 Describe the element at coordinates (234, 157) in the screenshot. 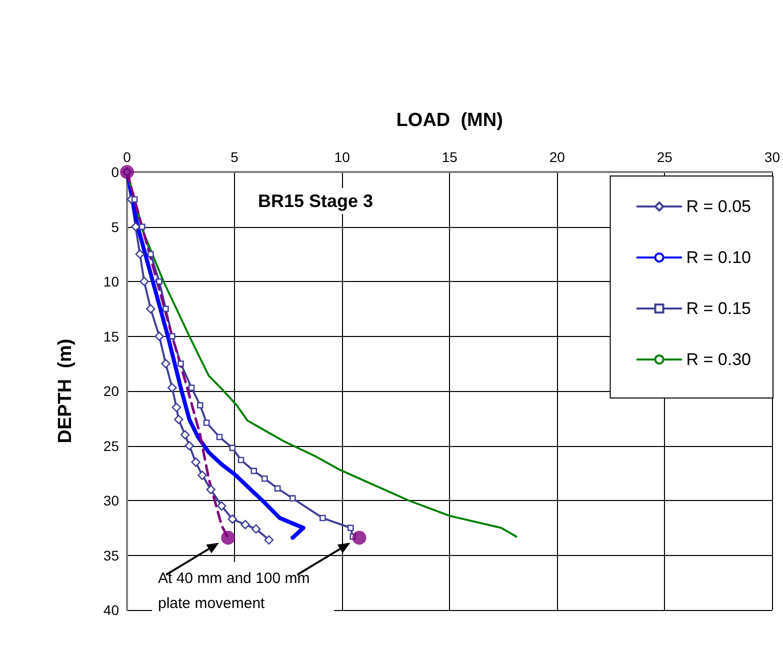

I see `x-tick-label: 5` at that location.